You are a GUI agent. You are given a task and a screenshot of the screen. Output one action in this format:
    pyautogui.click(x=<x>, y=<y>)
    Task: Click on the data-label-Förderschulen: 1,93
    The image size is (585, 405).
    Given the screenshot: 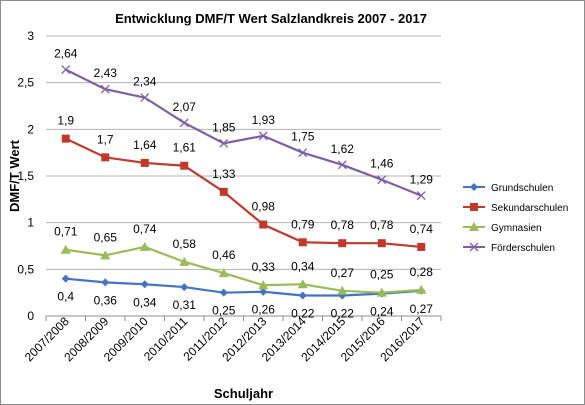 What is the action you would take?
    pyautogui.click(x=264, y=120)
    